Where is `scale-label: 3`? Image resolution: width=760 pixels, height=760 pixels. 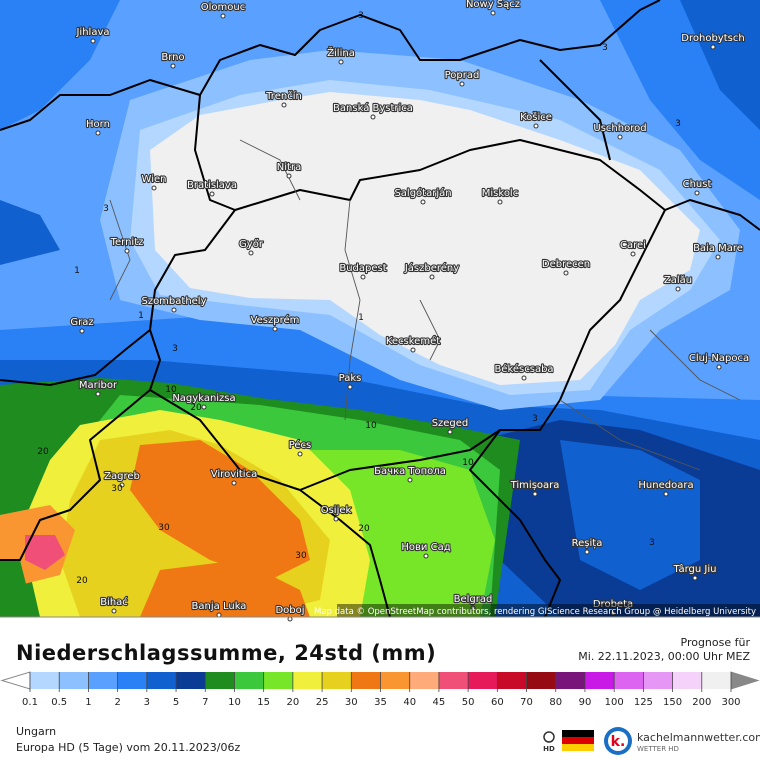
scale-label: 3 is located at coordinates (147, 702).